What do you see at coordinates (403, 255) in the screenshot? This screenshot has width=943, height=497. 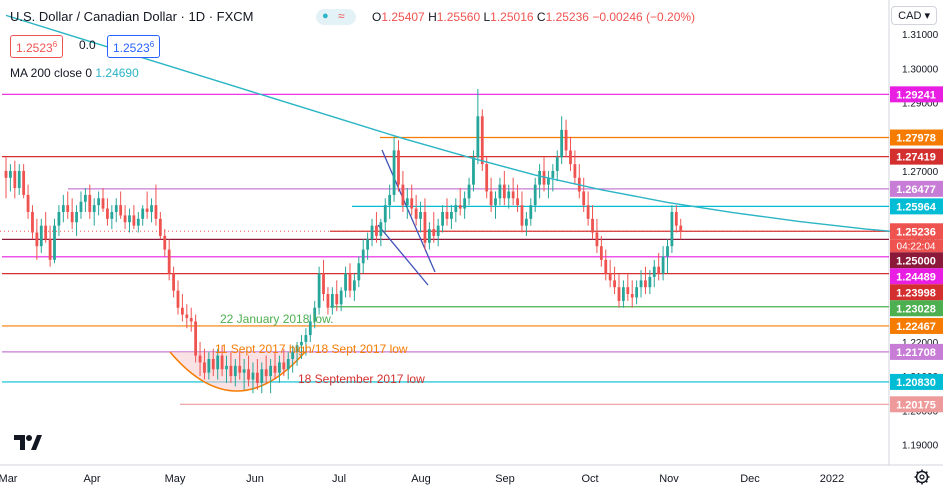 I see `wedge-lower-line` at bounding box center [403, 255].